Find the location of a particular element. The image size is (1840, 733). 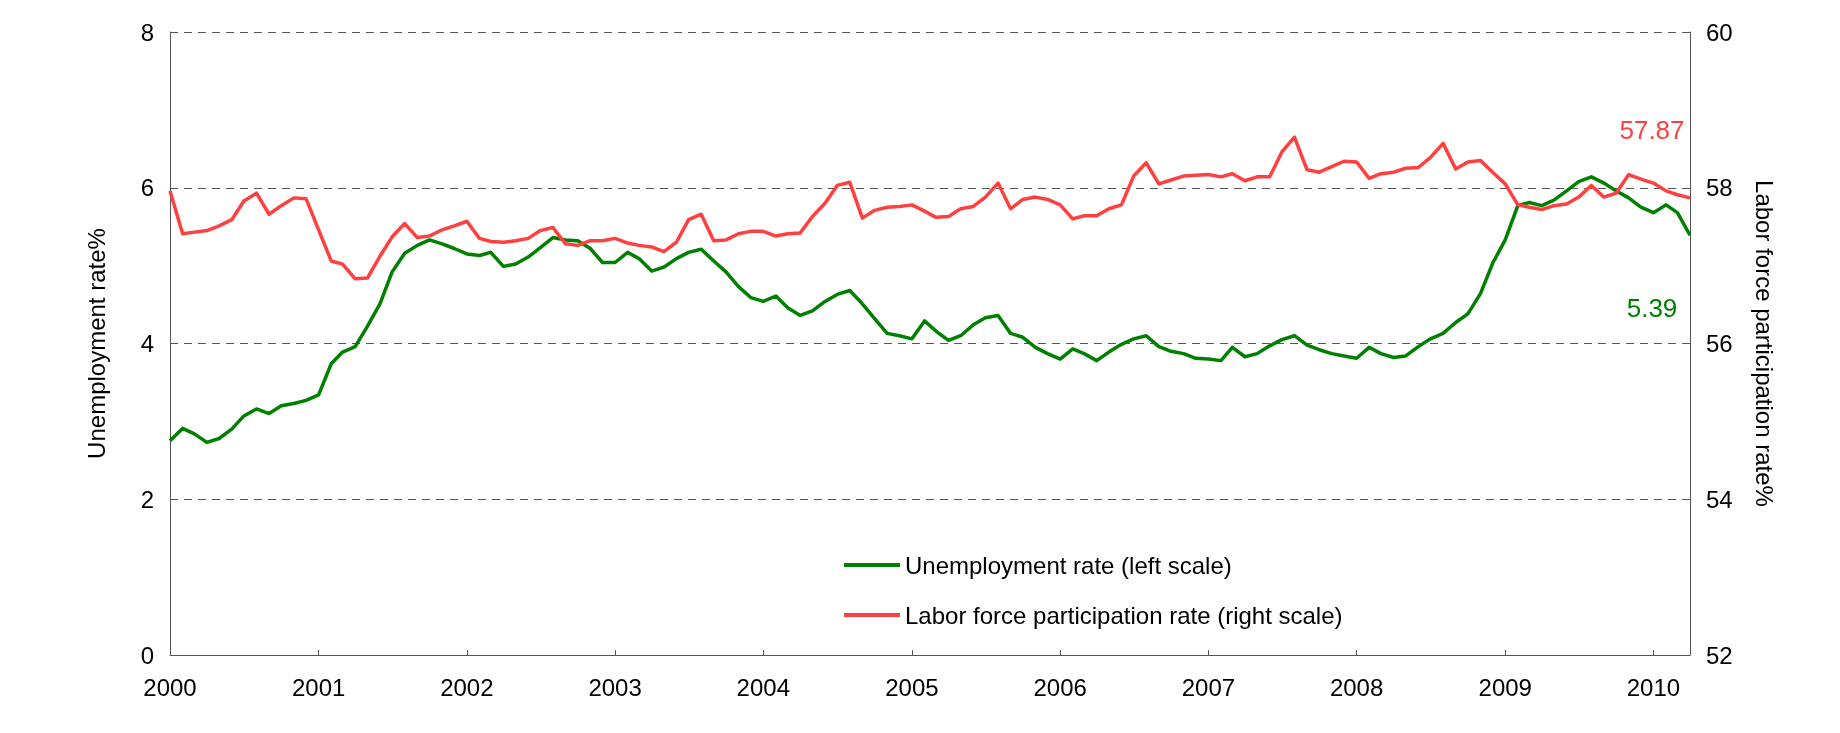

y-tick-label: 0 is located at coordinates (147, 655).